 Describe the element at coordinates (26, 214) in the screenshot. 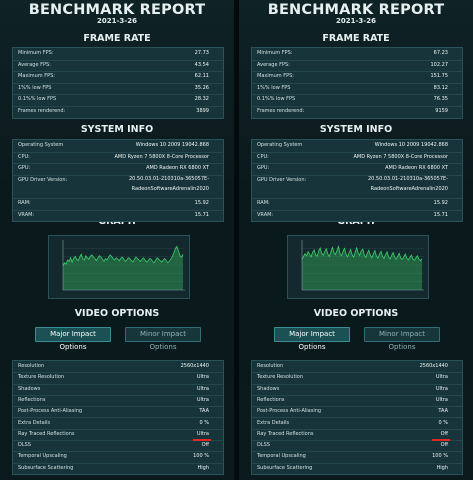

I see `row-label: VRAM:` at that location.